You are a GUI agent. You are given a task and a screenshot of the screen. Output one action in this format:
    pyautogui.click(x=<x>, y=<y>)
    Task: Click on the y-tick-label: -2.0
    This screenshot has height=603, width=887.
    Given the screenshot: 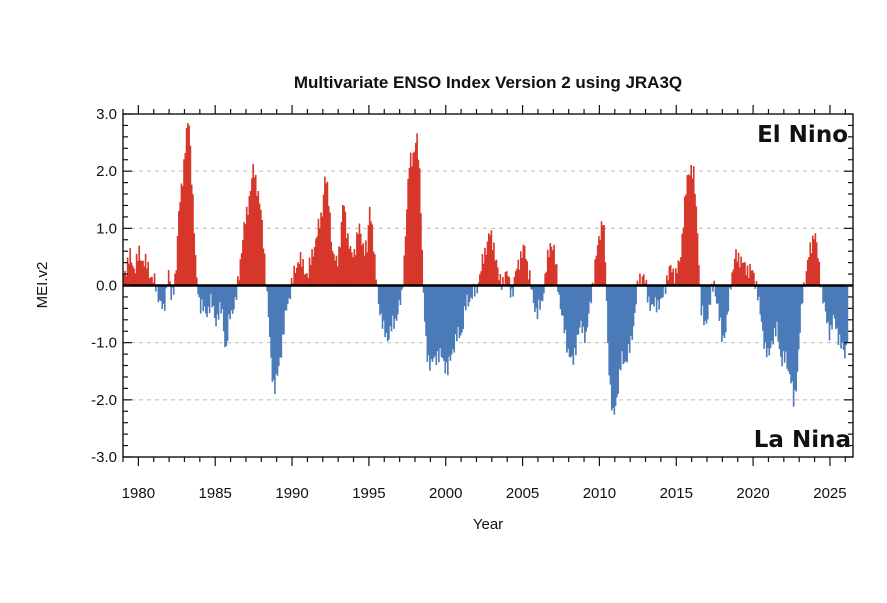 What is the action you would take?
    pyautogui.click(x=104, y=400)
    